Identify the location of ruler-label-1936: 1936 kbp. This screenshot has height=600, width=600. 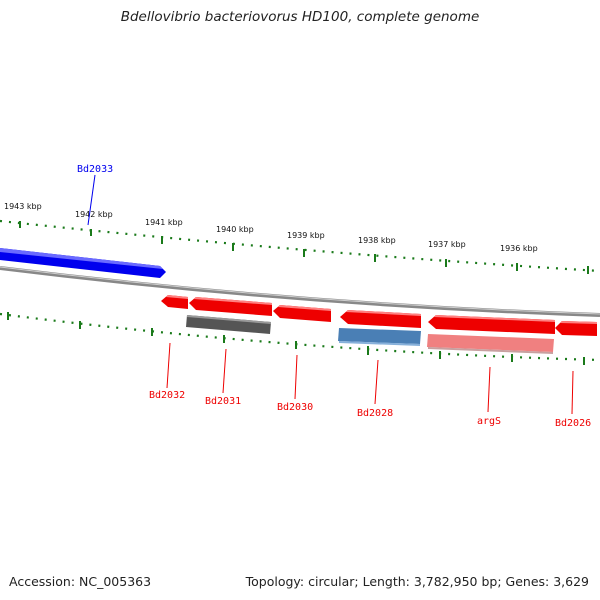
(519, 248).